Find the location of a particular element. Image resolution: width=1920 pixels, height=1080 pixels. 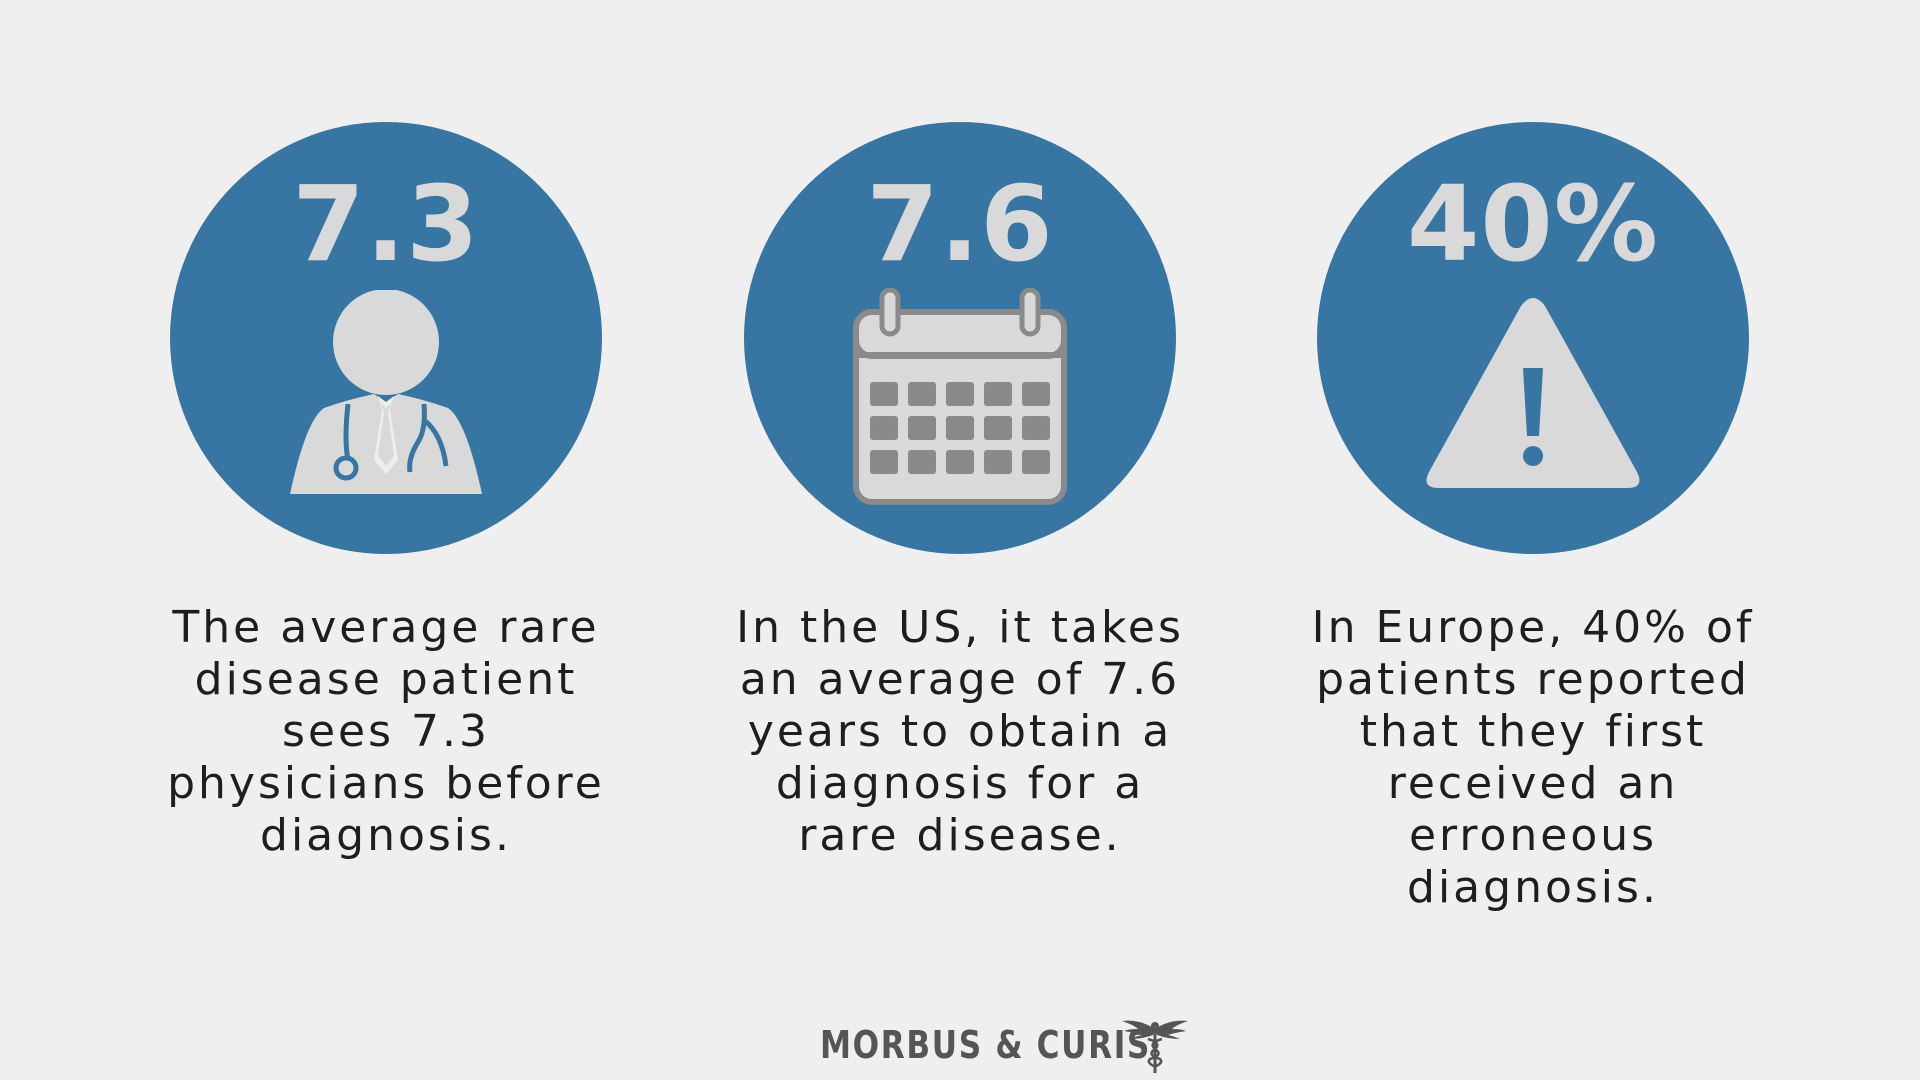

doctor-icon is located at coordinates (386, 392).